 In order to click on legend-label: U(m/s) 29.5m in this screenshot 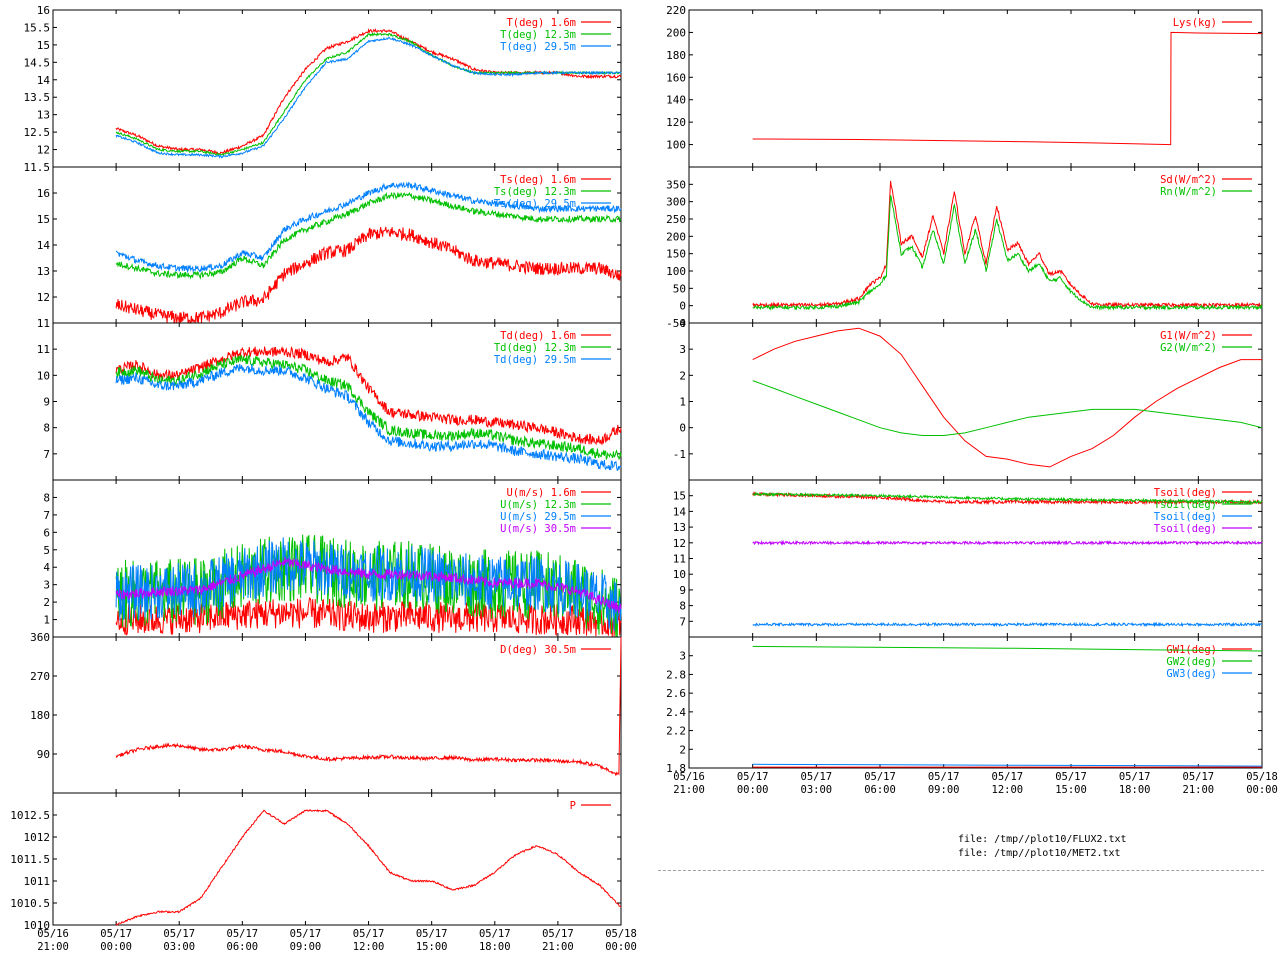, I will do `click(538, 517)`.